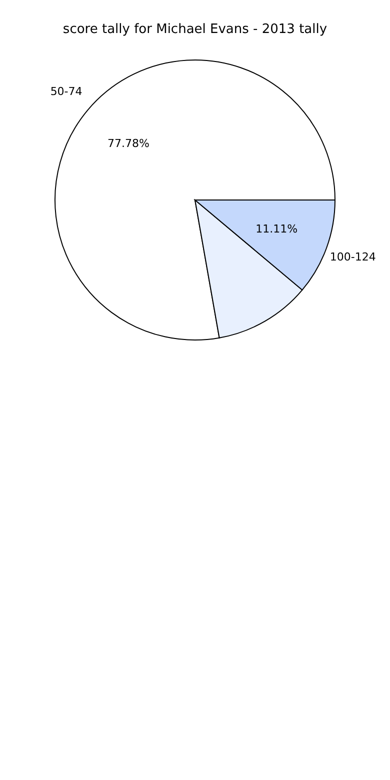 This screenshot has width=390, height=780. Describe the element at coordinates (277, 229) in the screenshot. I see `data-label: 11.11%` at that location.